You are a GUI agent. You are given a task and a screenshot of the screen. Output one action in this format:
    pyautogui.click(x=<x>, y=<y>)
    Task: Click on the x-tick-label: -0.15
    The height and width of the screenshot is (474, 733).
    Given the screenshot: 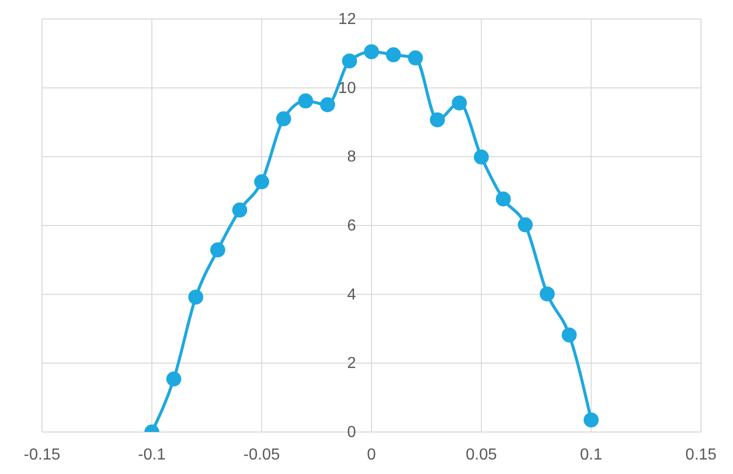 What is the action you would take?
    pyautogui.click(x=42, y=455)
    